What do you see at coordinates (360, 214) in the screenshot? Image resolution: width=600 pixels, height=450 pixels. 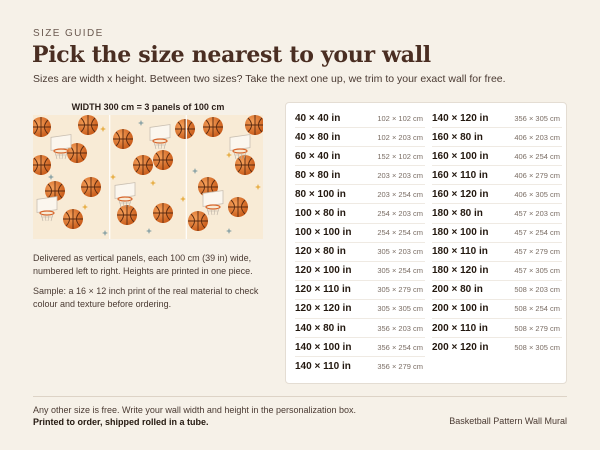 I see `size-row: 100 × 80 in 254 × 203 cm` at bounding box center [360, 214].